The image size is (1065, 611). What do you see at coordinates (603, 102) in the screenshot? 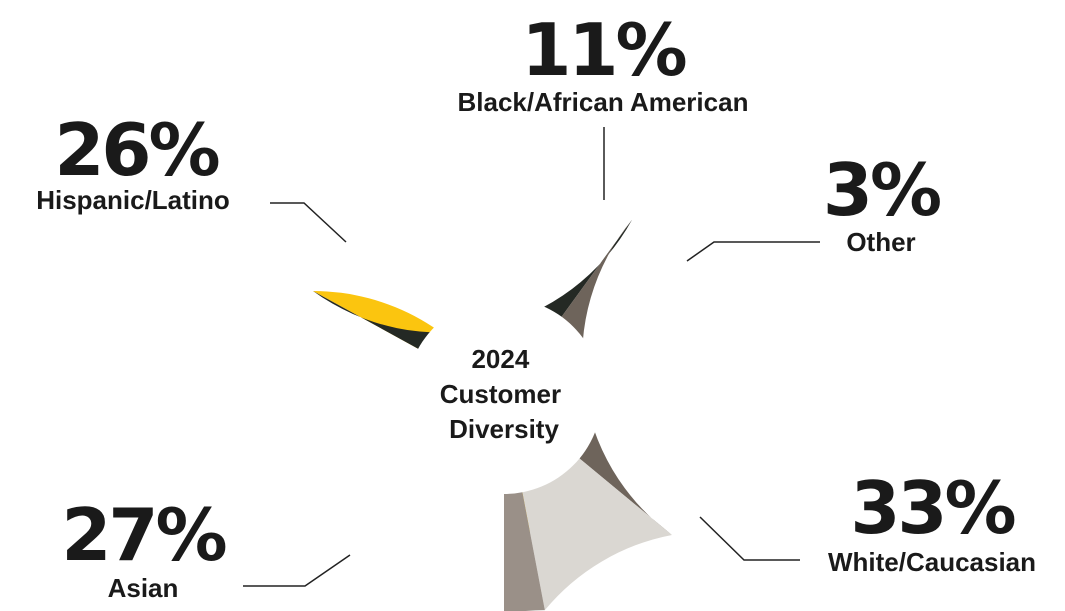
I see `slice-label-black: Black/African American` at bounding box center [603, 102].